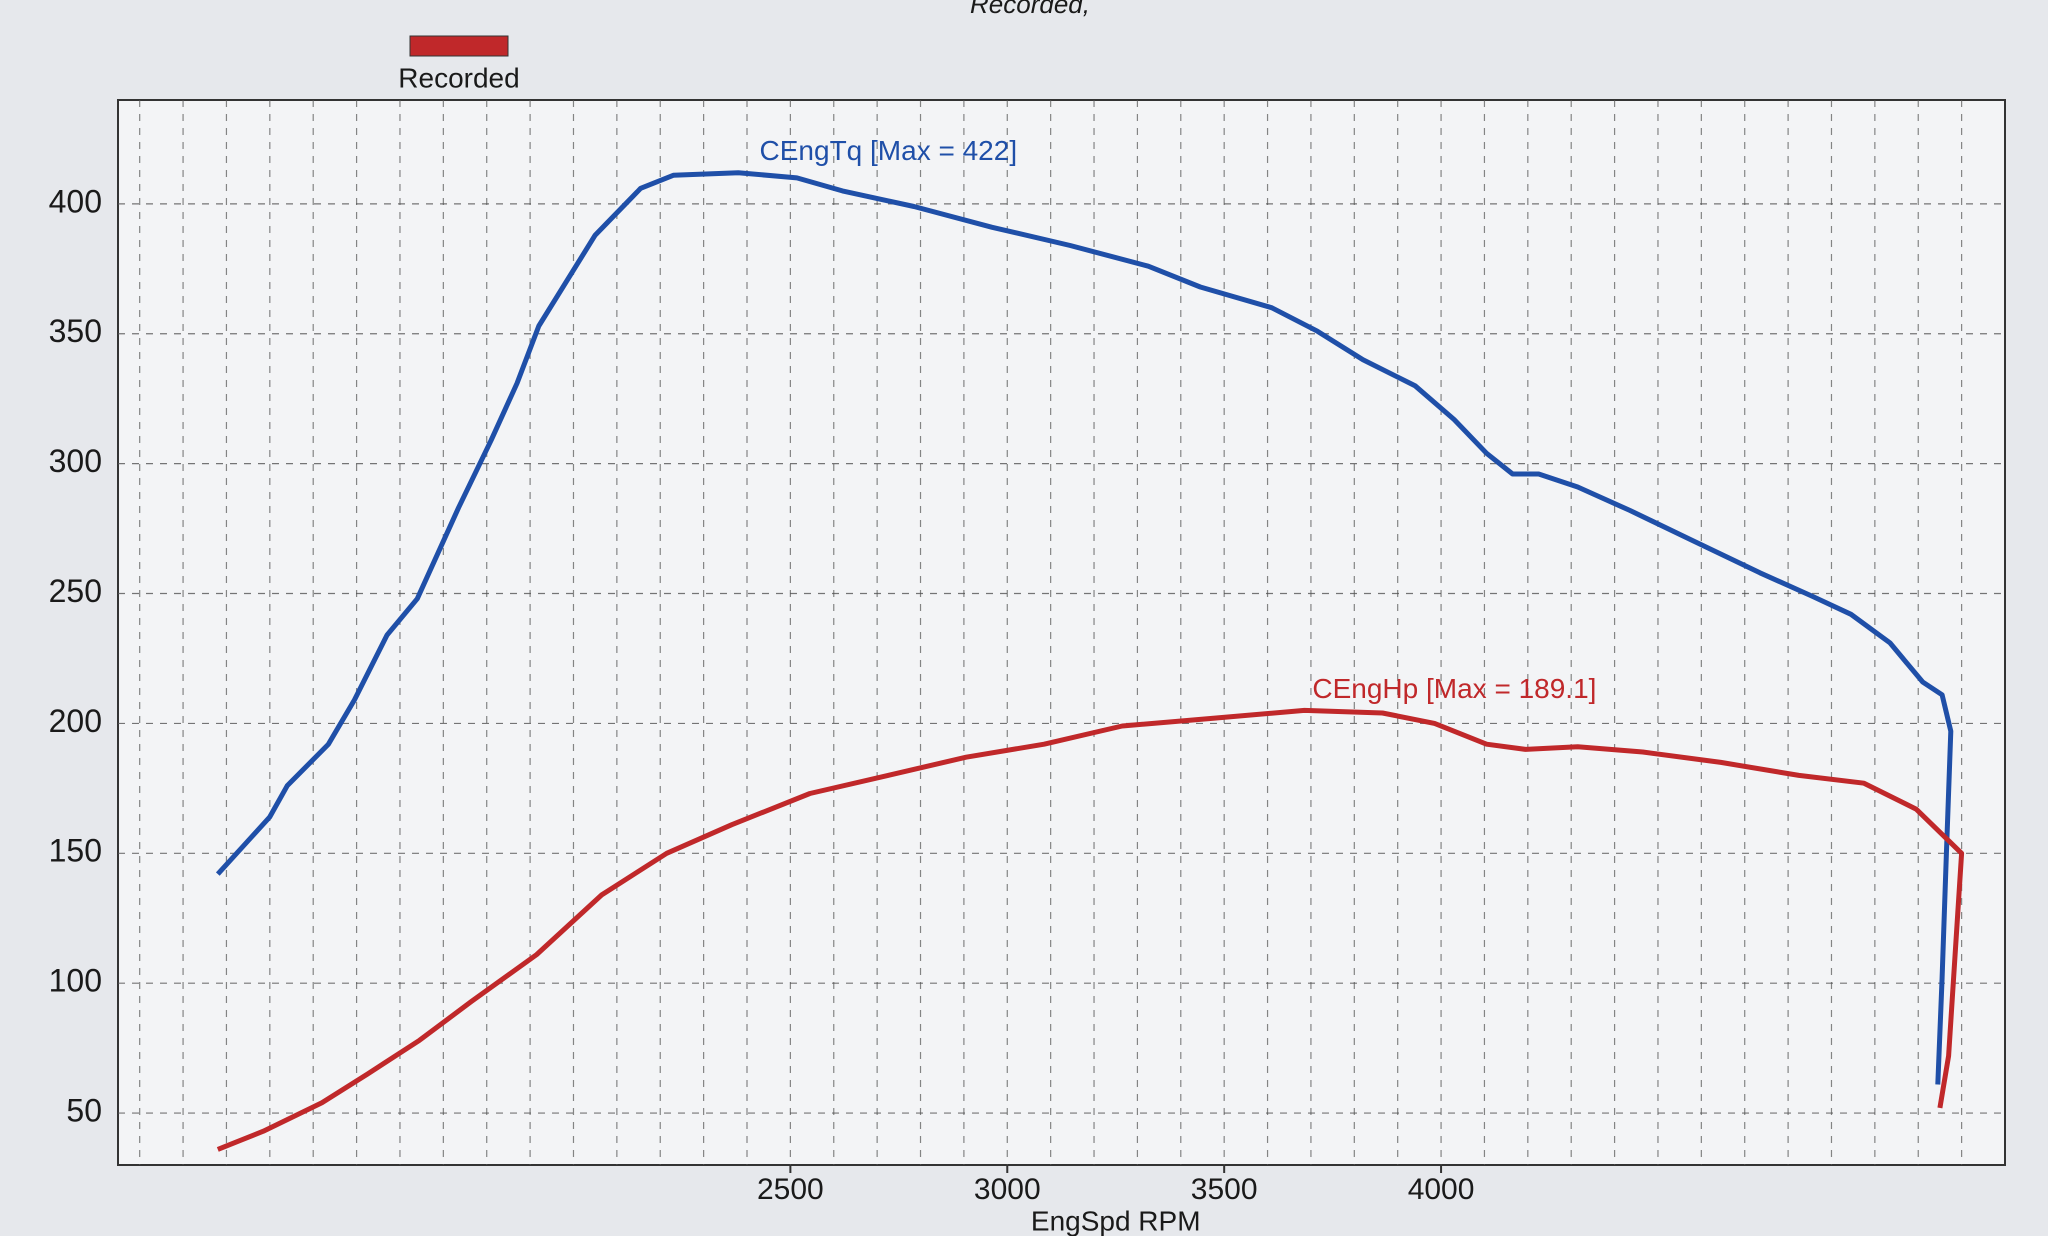 This screenshot has width=2048, height=1236. What do you see at coordinates (75, 721) in the screenshot?
I see `y-tick-label: 200` at bounding box center [75, 721].